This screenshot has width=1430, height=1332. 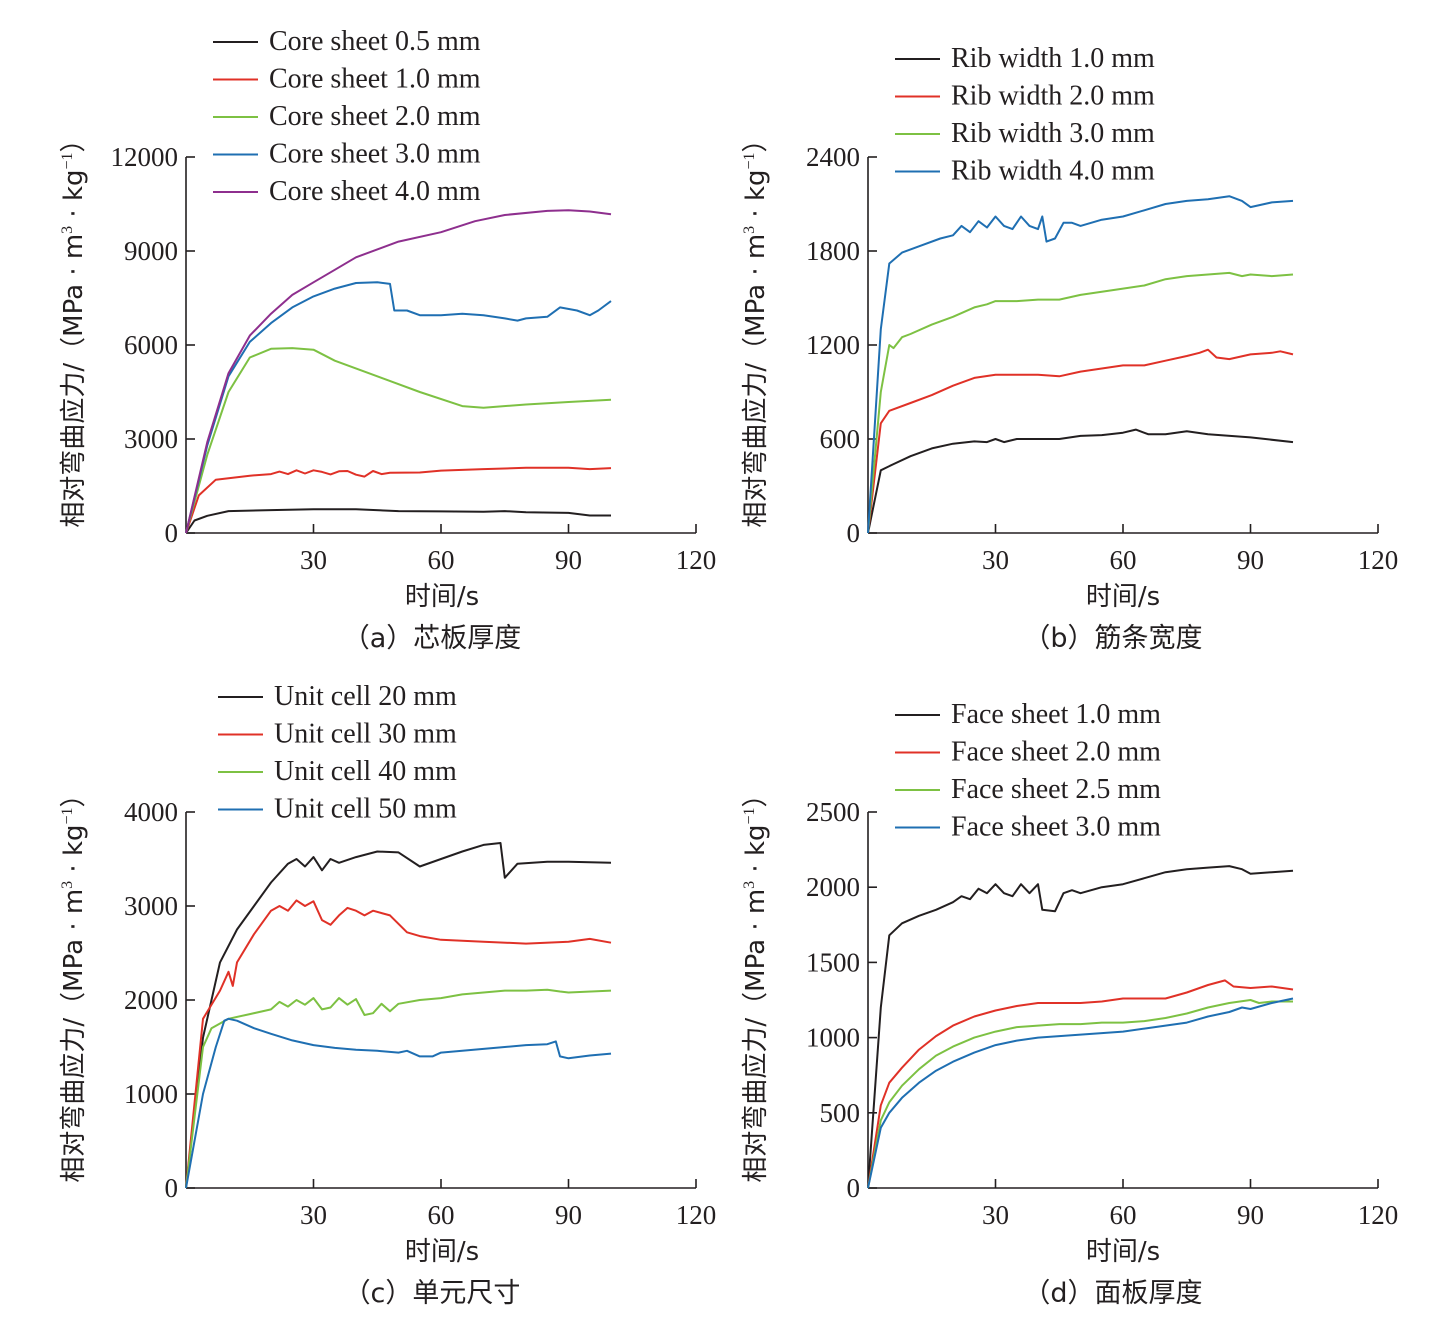 What do you see at coordinates (151, 251) in the screenshot?
I see `y-tick-label: 9000` at bounding box center [151, 251].